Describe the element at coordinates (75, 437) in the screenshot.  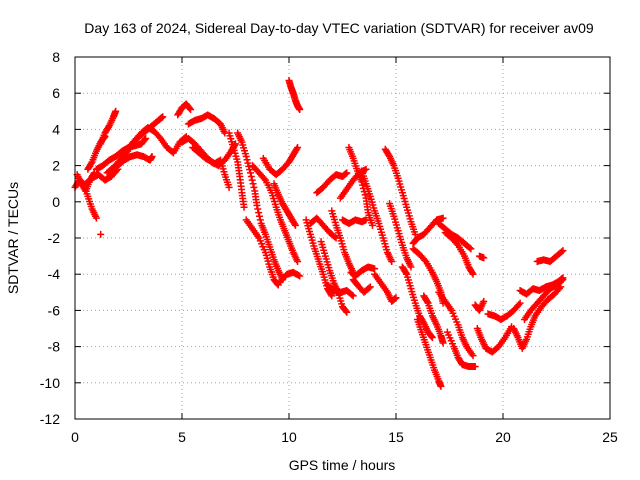
I see `x-tick-label: 0` at that location.